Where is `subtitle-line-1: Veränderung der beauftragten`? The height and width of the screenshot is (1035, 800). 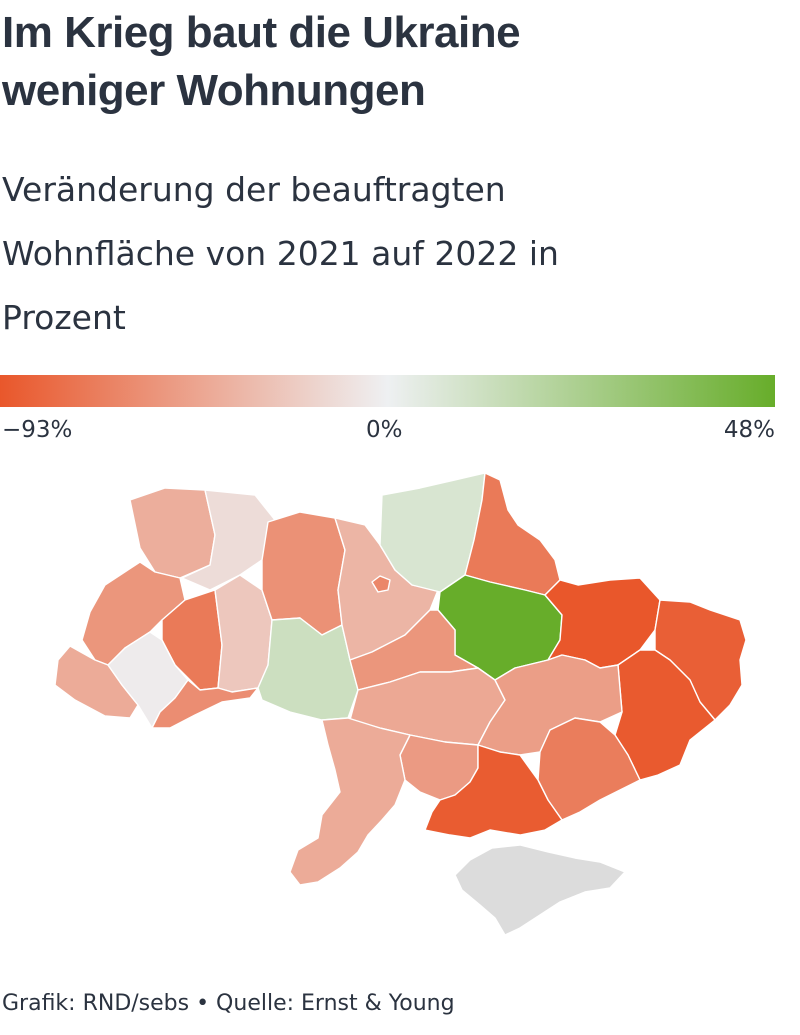 subtitle-line-1: Veränderung der beauftragten is located at coordinates (254, 189).